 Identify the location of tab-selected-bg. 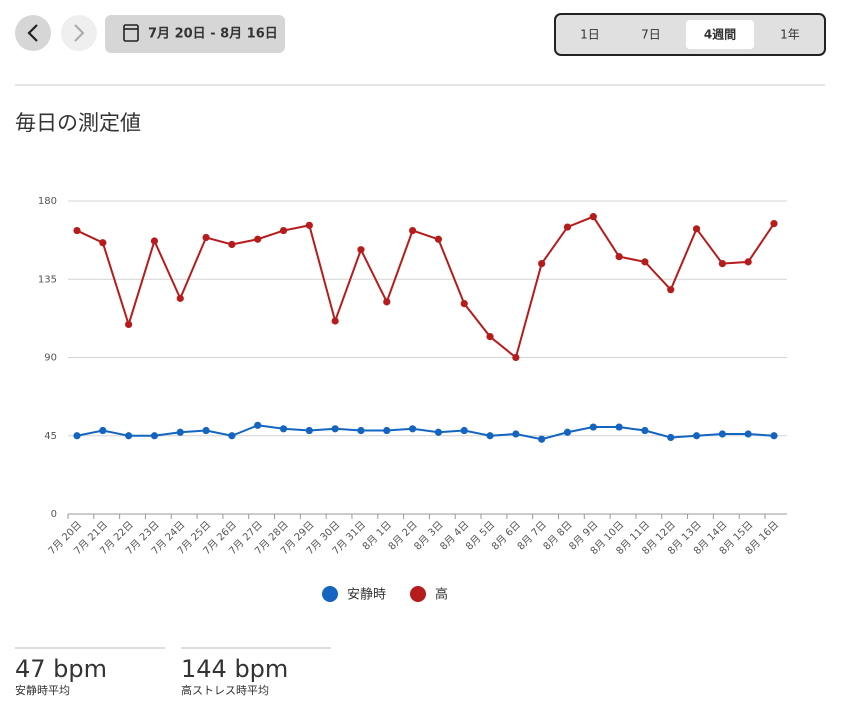
(720, 34).